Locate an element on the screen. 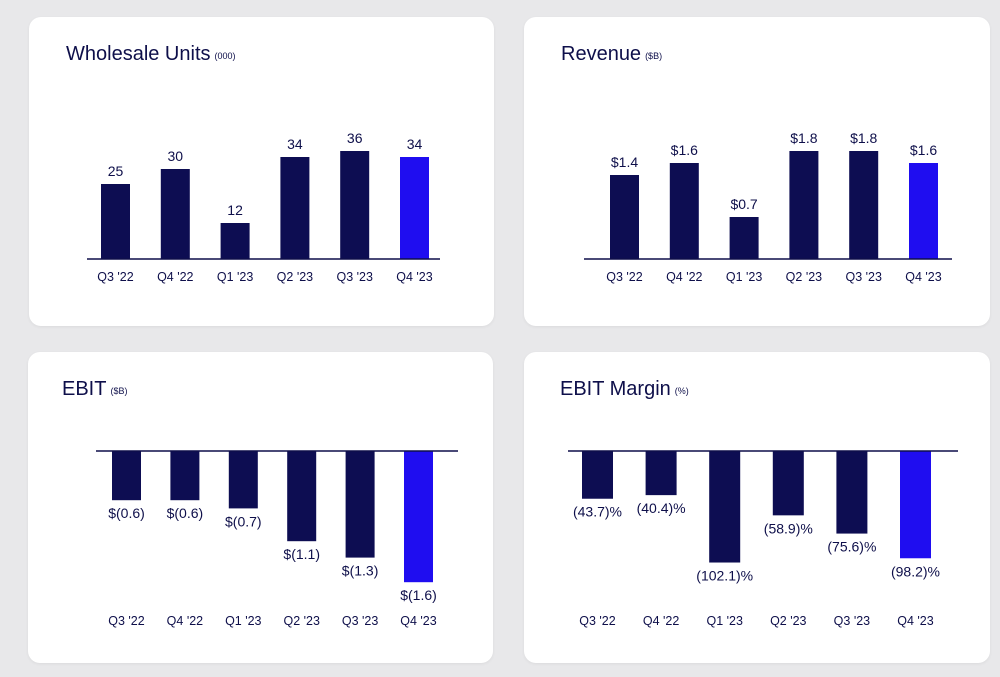  card-title-text: Wholesale Units is located at coordinates (138, 54).